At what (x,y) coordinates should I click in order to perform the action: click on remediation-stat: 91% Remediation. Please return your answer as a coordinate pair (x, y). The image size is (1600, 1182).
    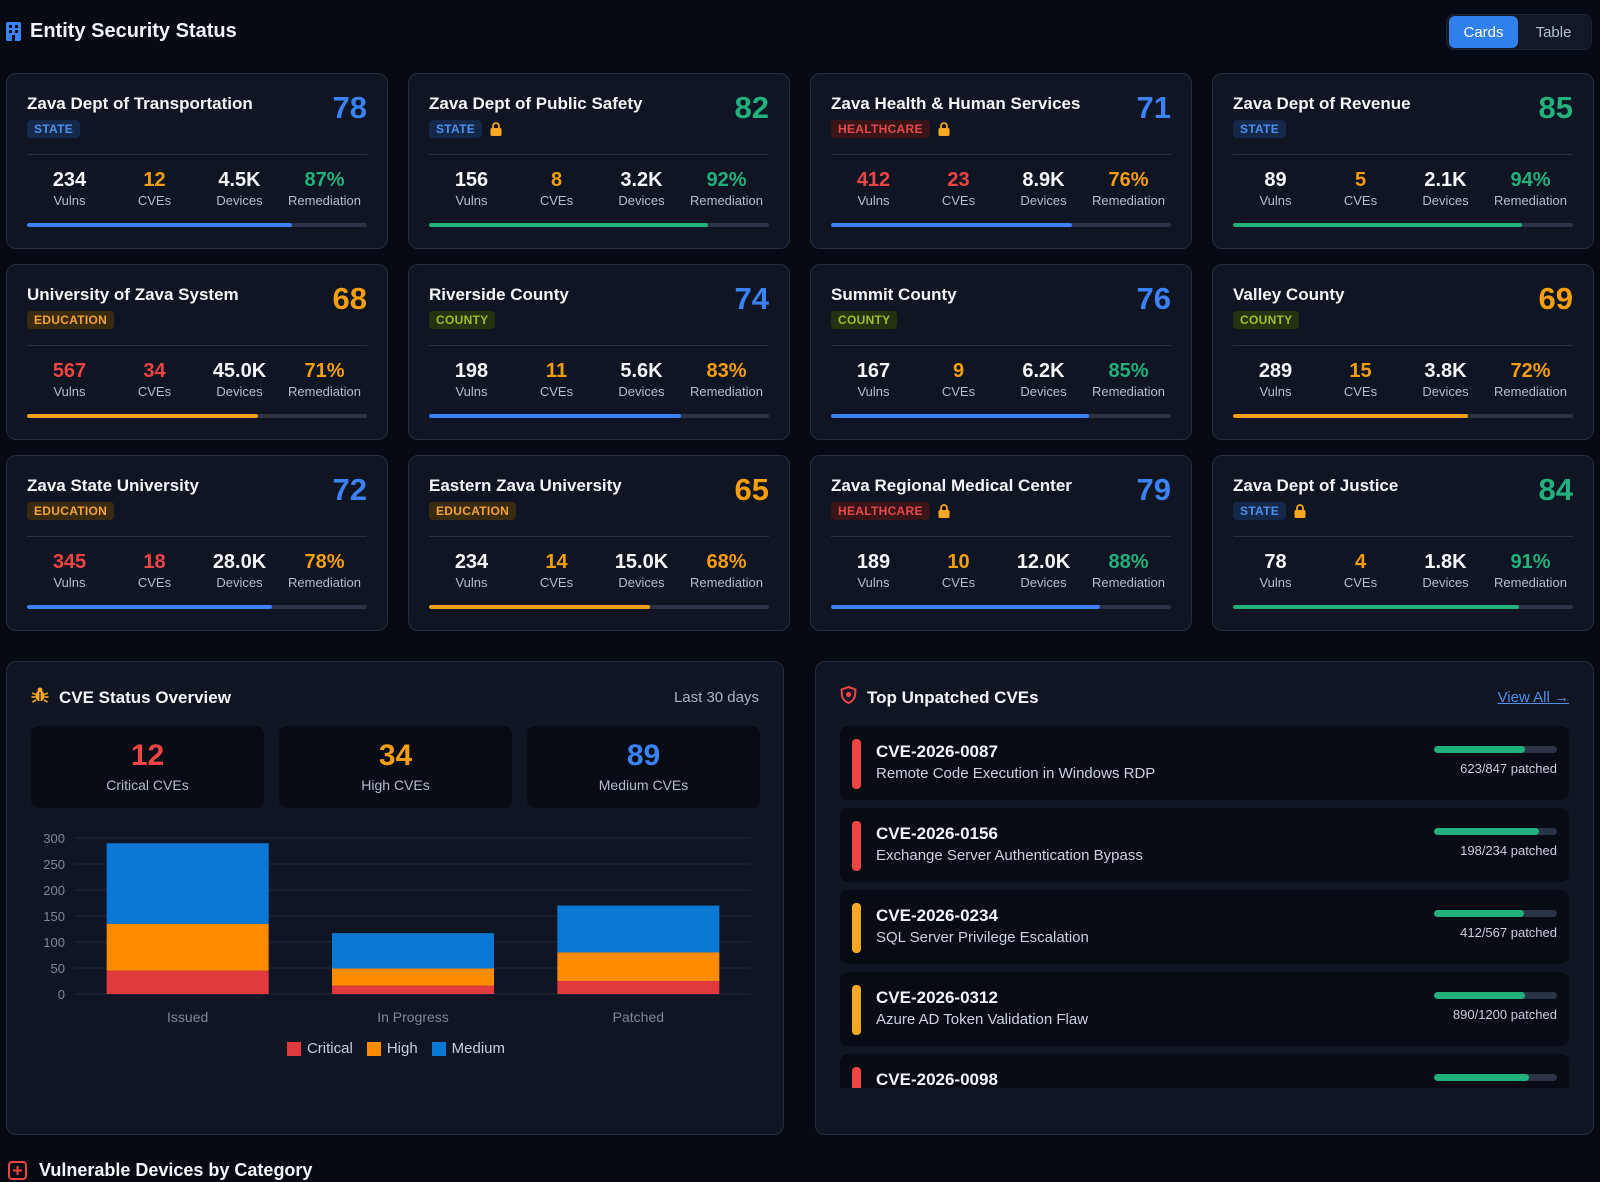
    Looking at the image, I should click on (1530, 570).